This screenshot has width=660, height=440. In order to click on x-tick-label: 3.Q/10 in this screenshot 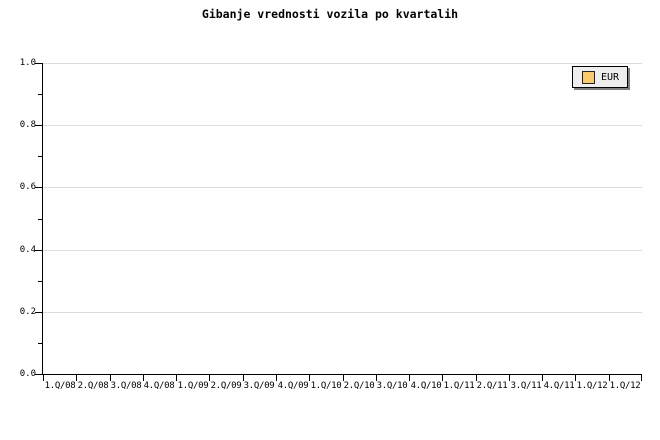, I will do `click(392, 386)`.